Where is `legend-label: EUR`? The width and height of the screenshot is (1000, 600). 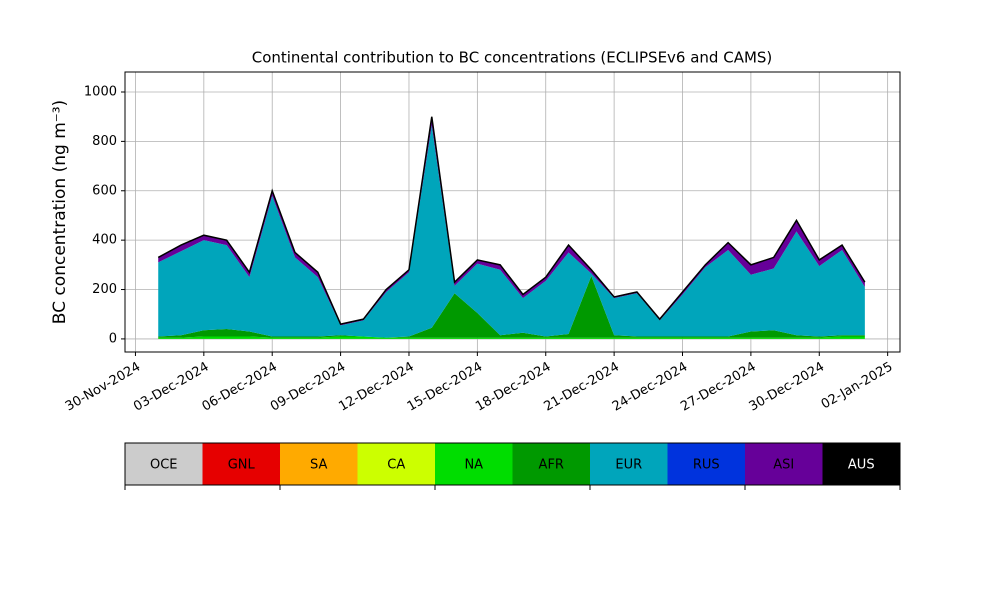 legend-label: EUR is located at coordinates (628, 465).